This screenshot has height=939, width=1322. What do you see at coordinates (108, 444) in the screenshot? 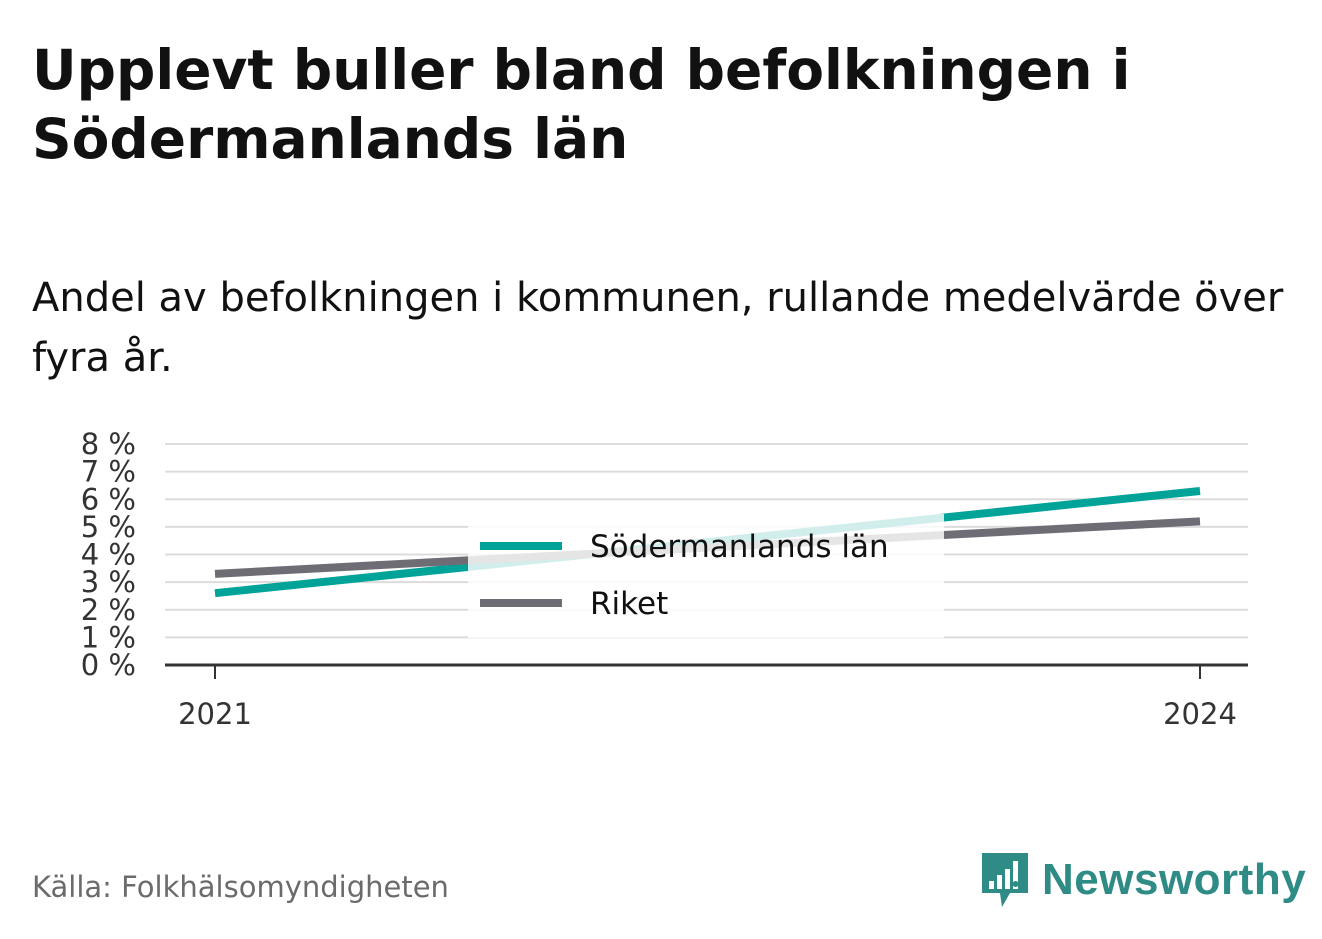
I see `y-tick-label: 8 %` at bounding box center [108, 444].